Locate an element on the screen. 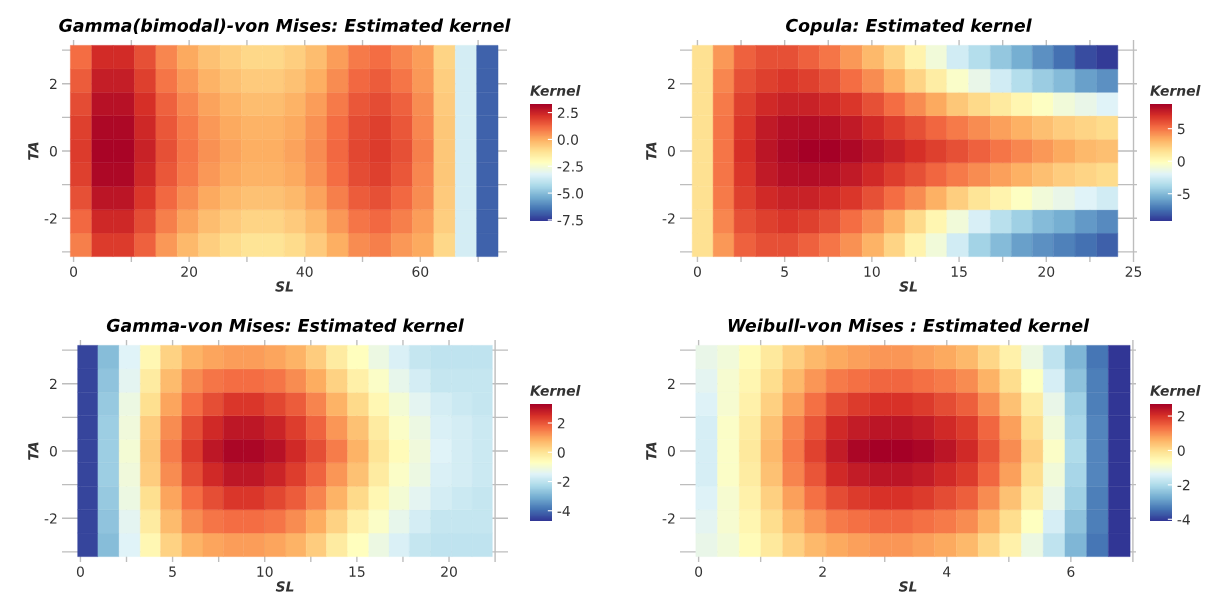  color-bar-label: 5 is located at coordinates (1181, 129).